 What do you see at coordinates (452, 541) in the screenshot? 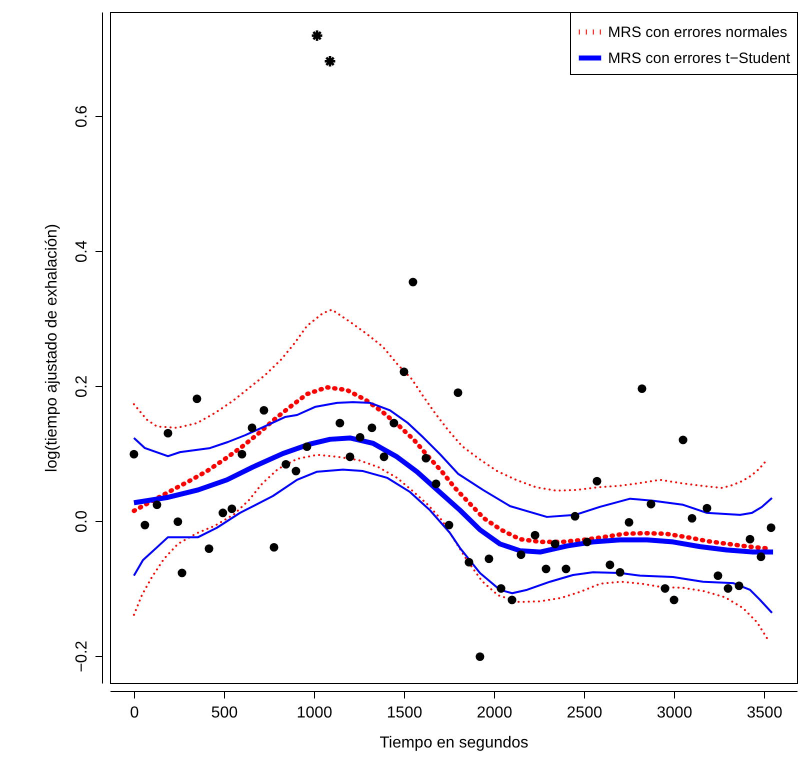
I see `line-series` at bounding box center [452, 541].